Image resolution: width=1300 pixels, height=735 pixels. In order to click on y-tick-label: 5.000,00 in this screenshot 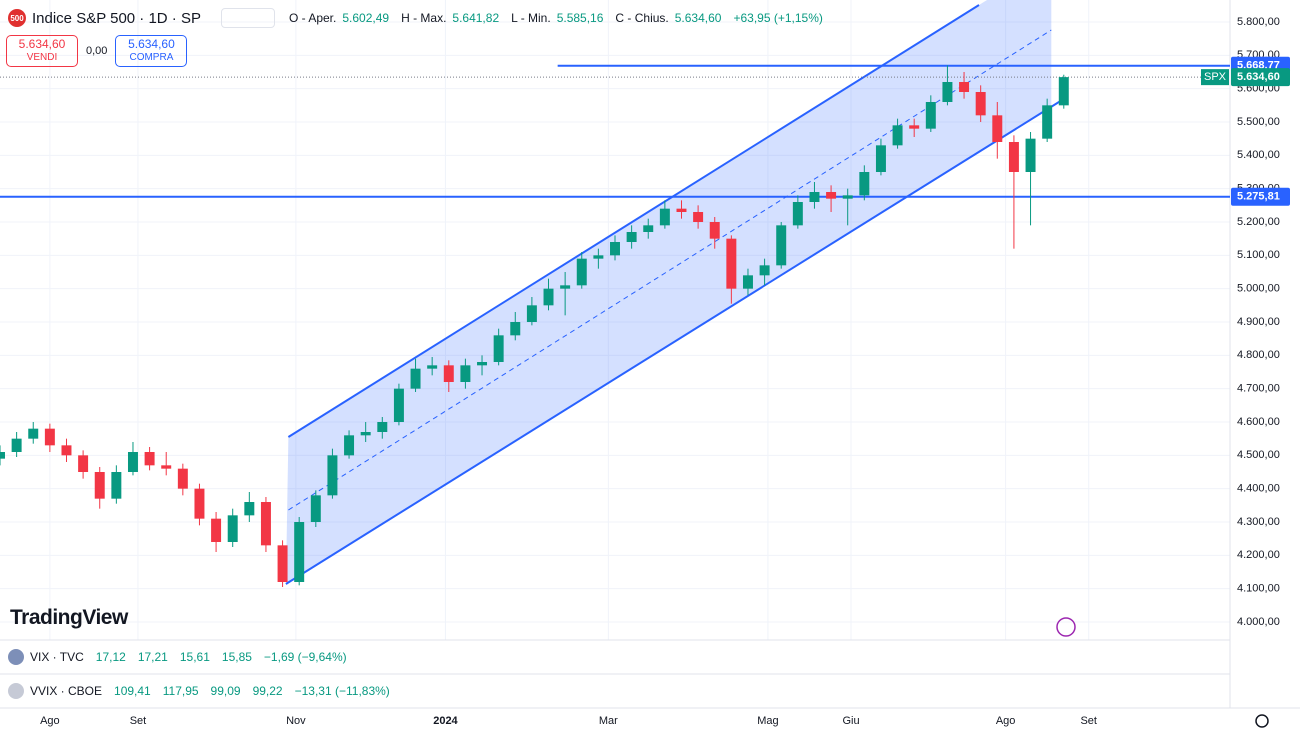, I will do `click(1258, 289)`.